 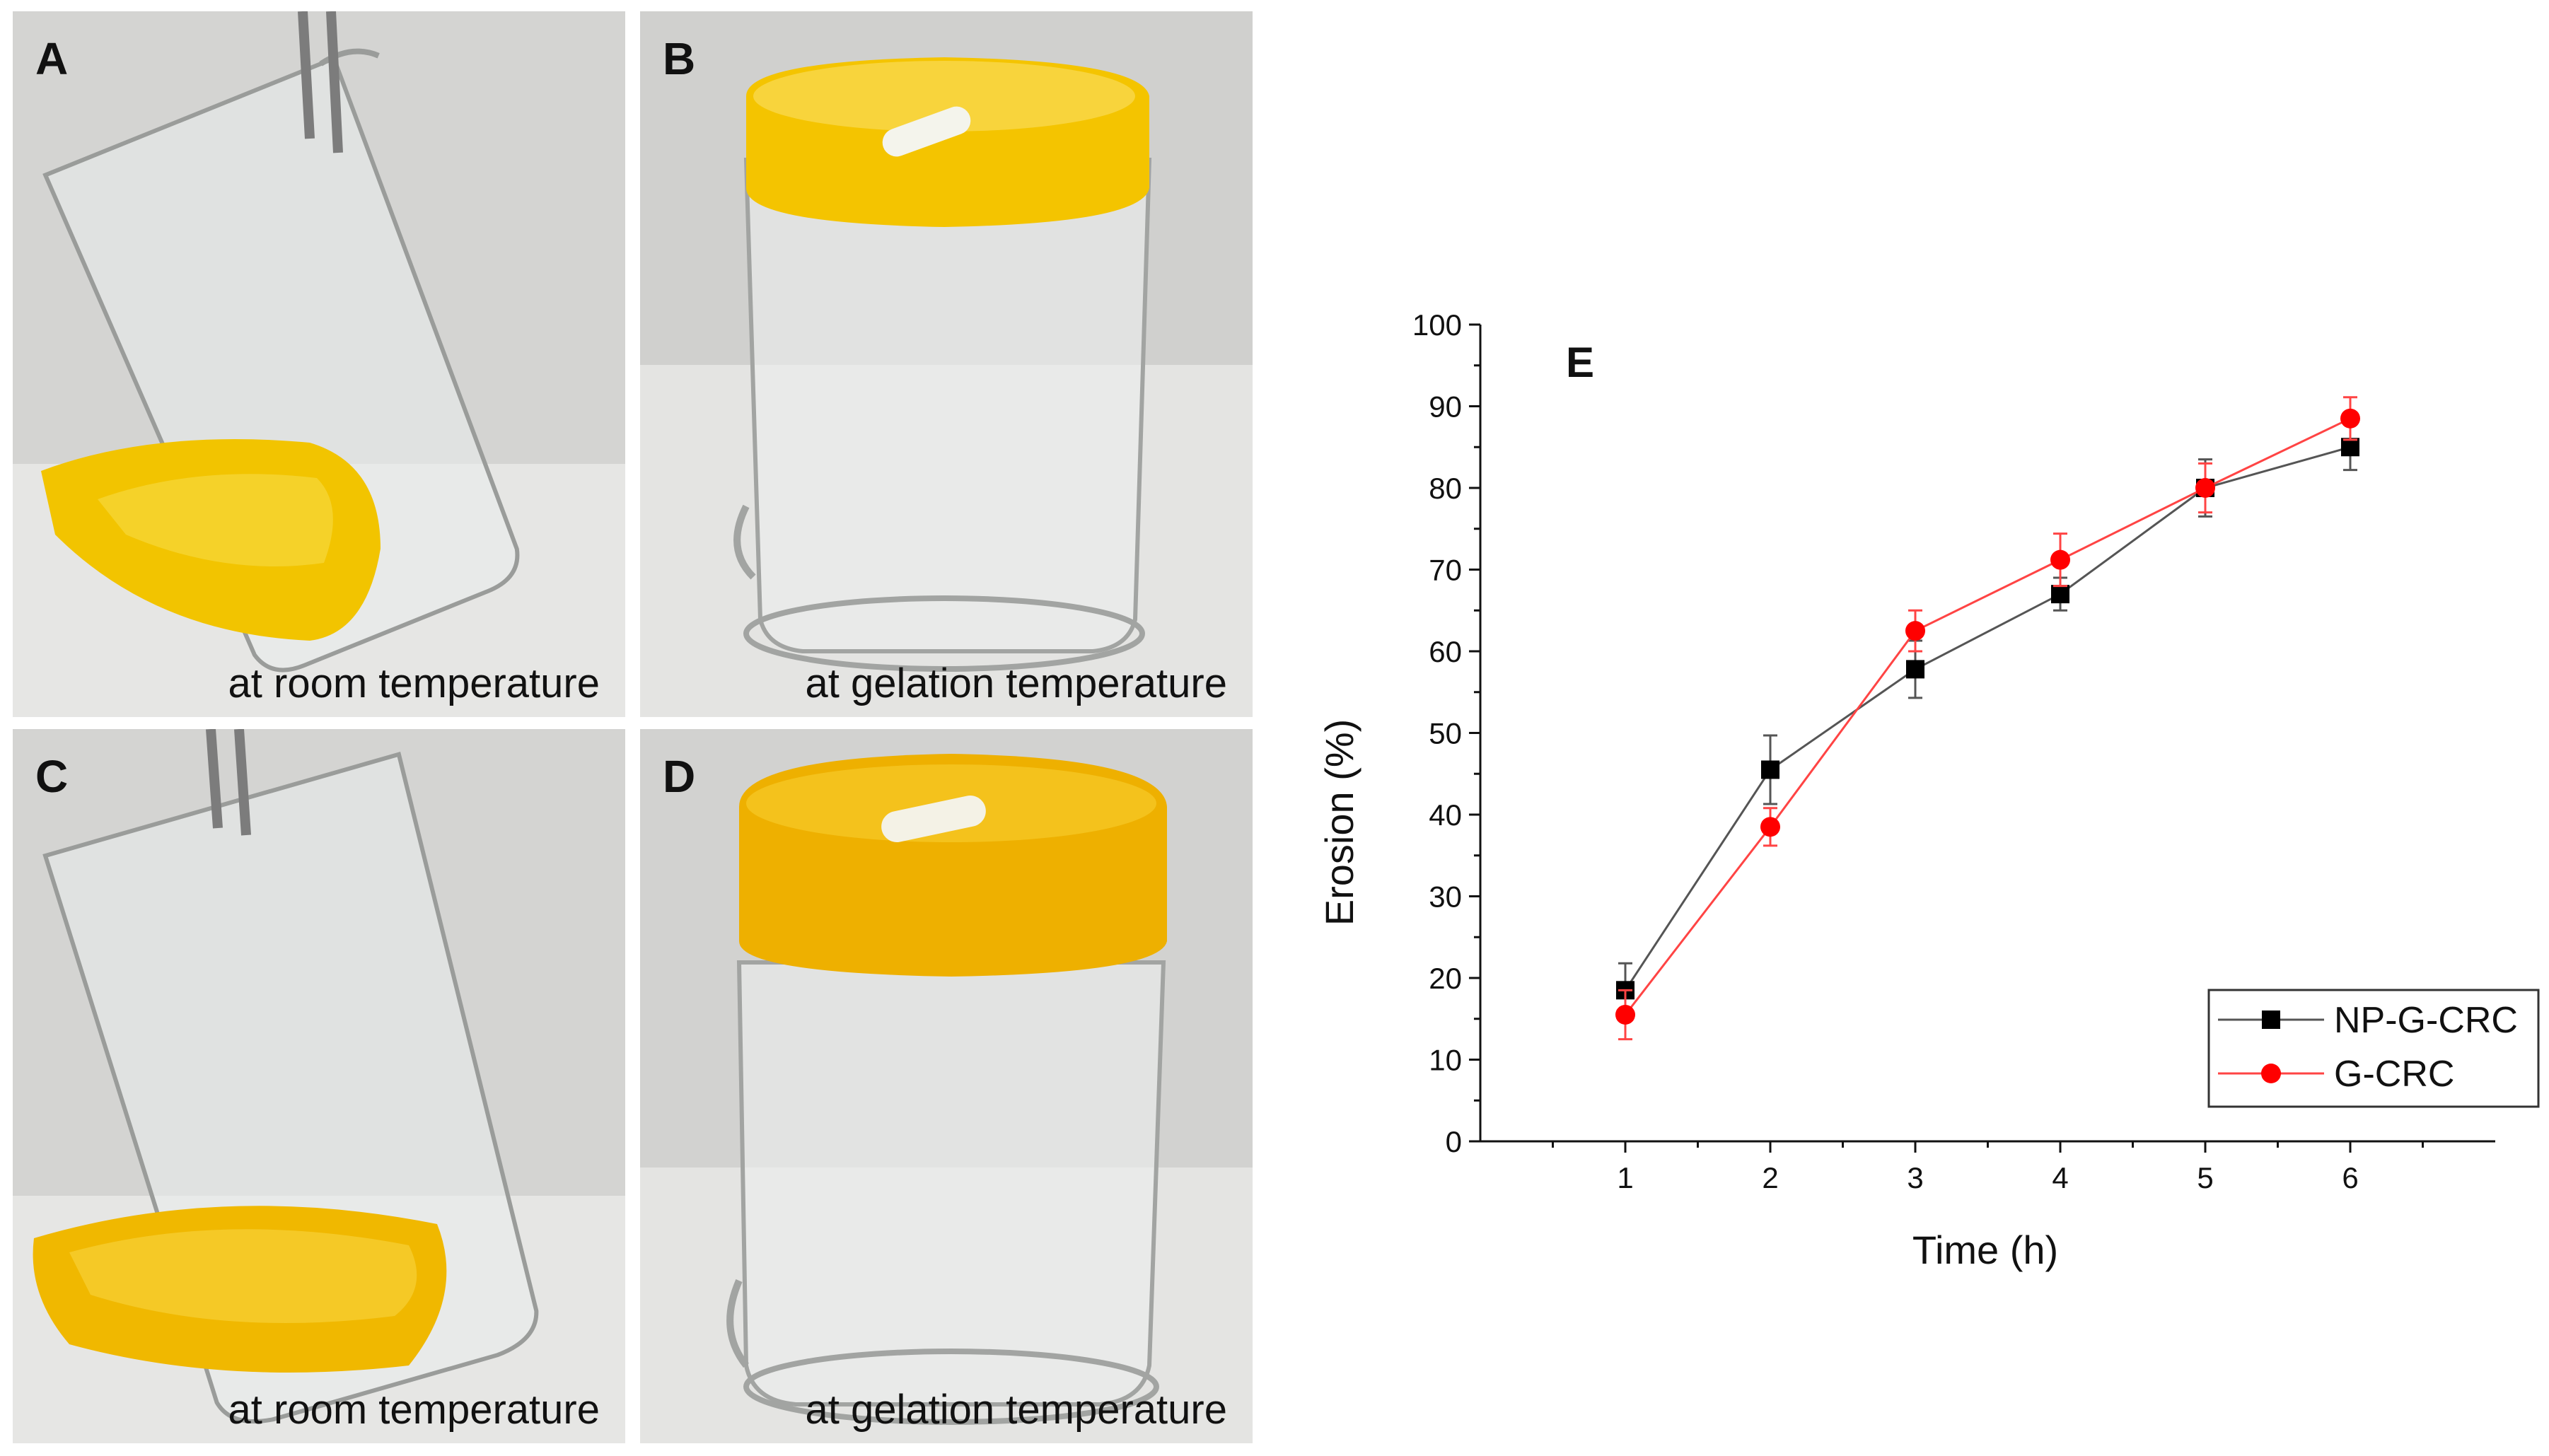 I want to click on legend-label-np-g-crc: NP-G-CRC, so click(x=2426, y=1021).